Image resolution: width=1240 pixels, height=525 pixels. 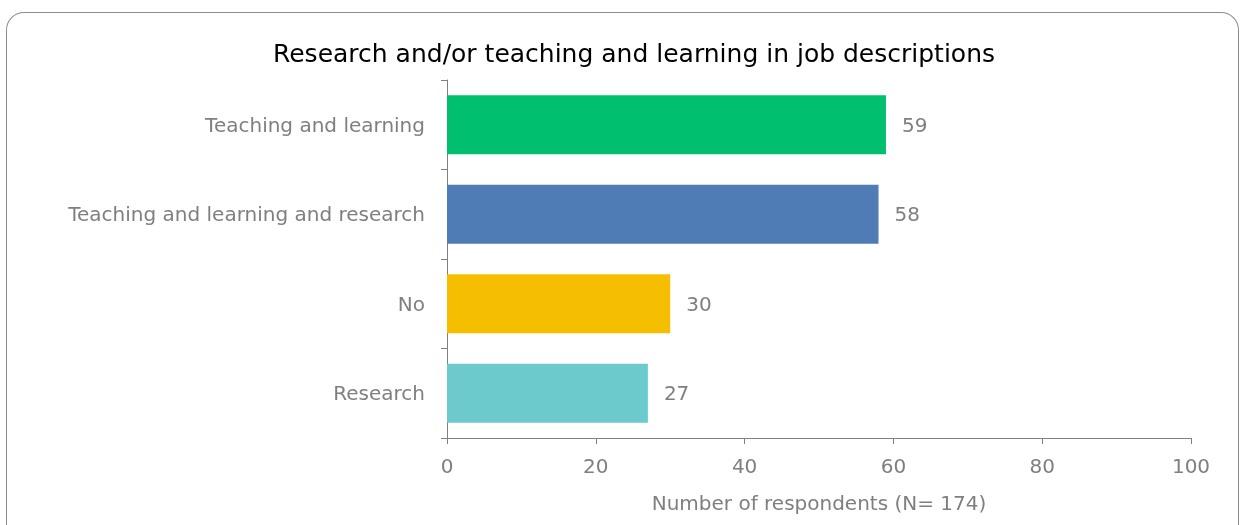 What do you see at coordinates (246, 214) in the screenshot?
I see `y-tick-label: Teaching and learning and research` at bounding box center [246, 214].